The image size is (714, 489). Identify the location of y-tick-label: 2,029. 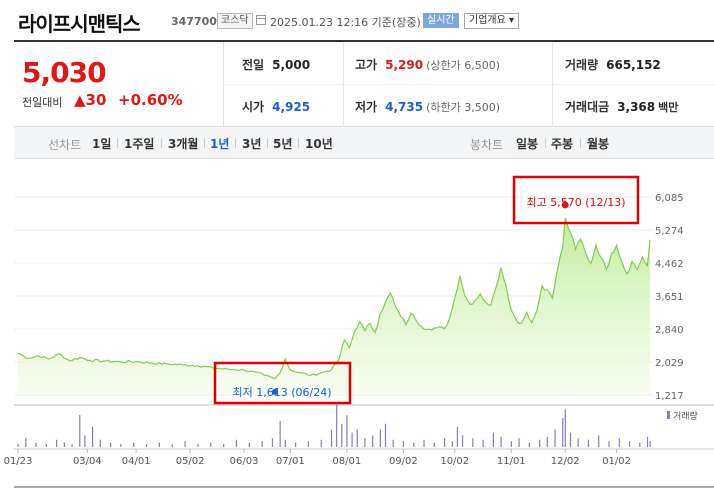
(669, 363).